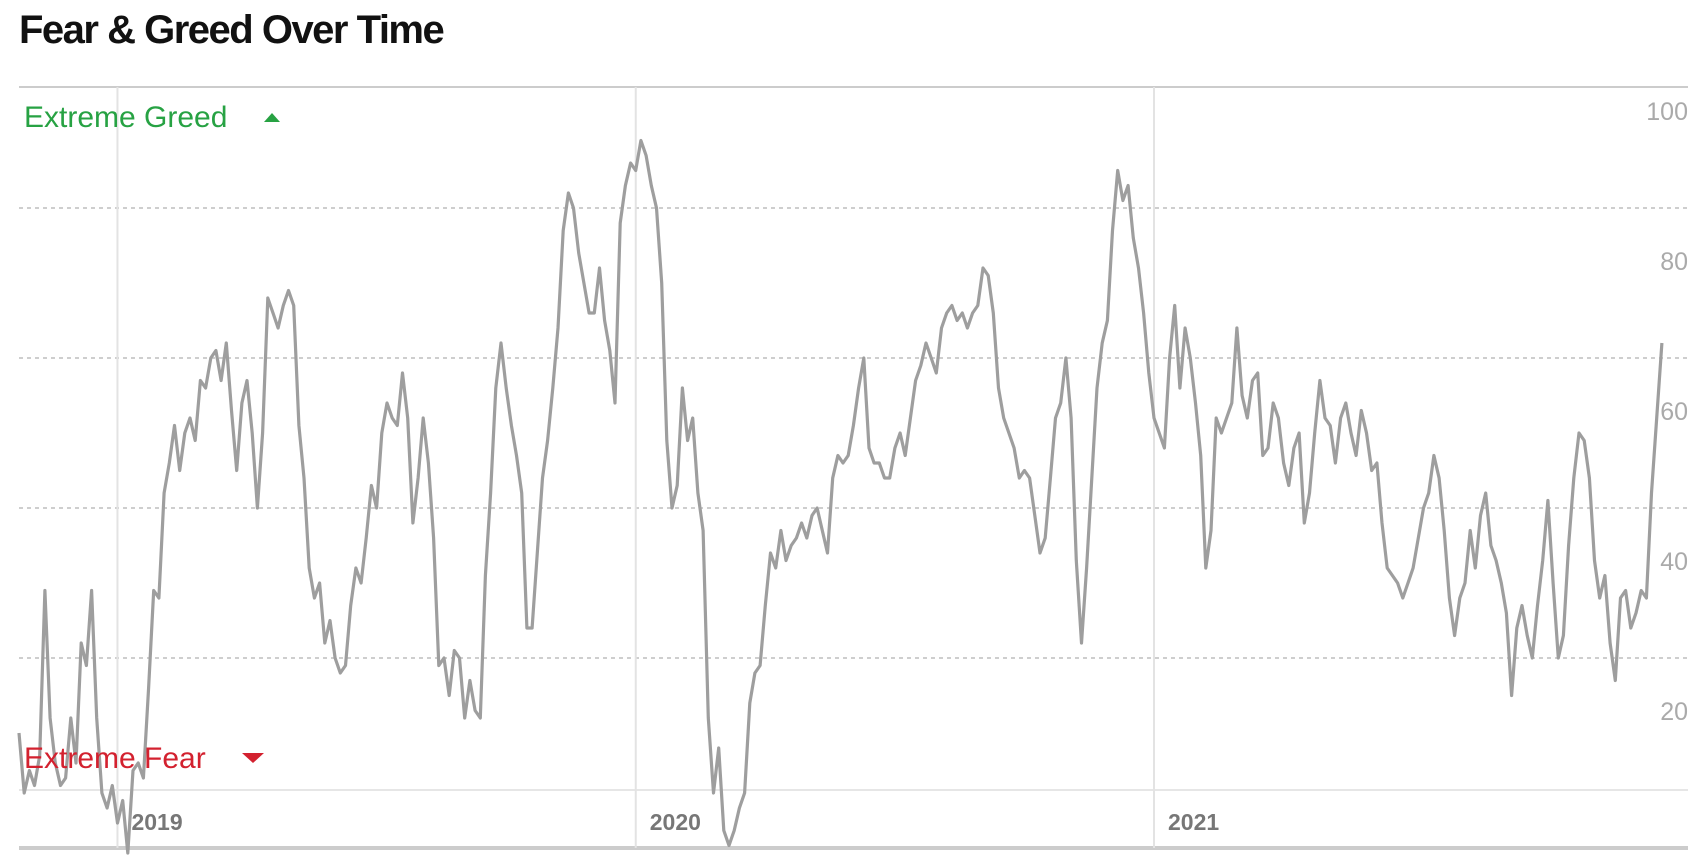 The width and height of the screenshot is (1704, 864). Describe the element at coordinates (272, 117) in the screenshot. I see `up-triangle-icon` at that location.